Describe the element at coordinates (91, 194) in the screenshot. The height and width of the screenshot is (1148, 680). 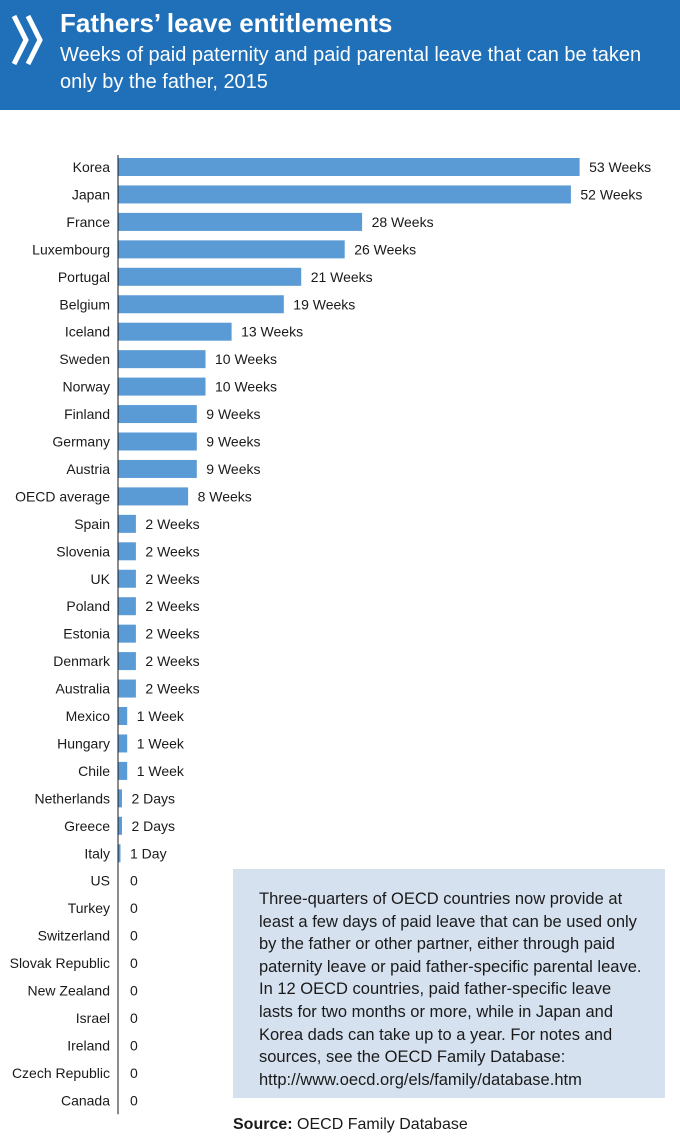
I see `category-label: Japan` at that location.